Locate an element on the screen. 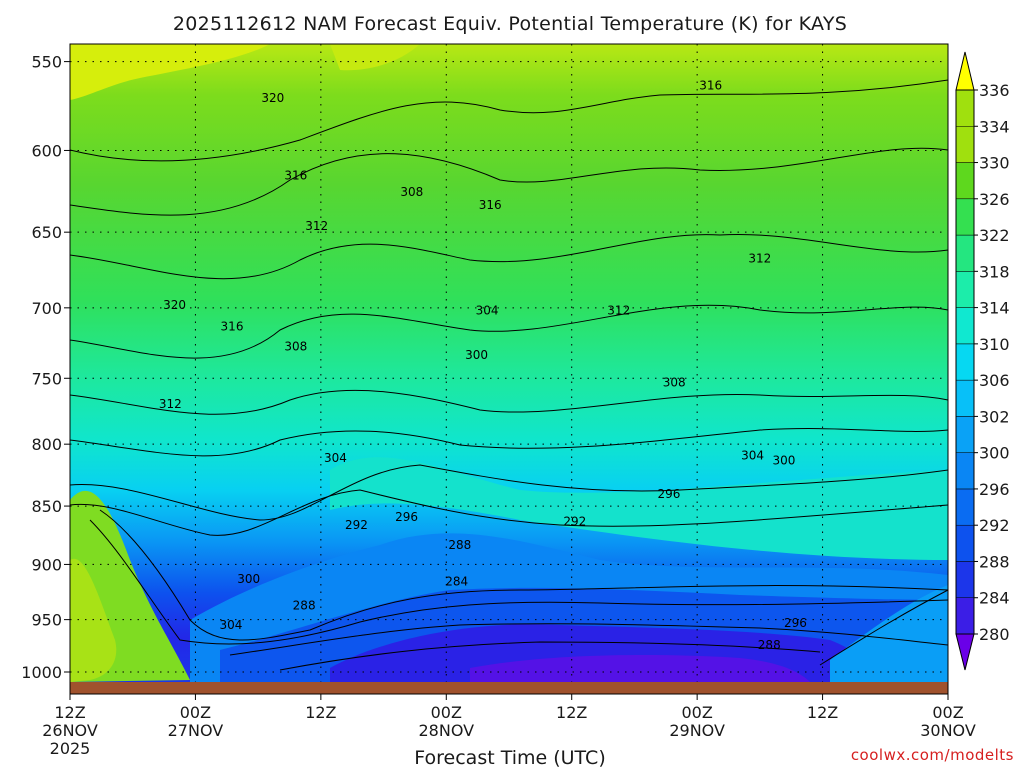 This screenshot has width=1024, height=768. y-tick-label: 800 is located at coordinates (46, 444).